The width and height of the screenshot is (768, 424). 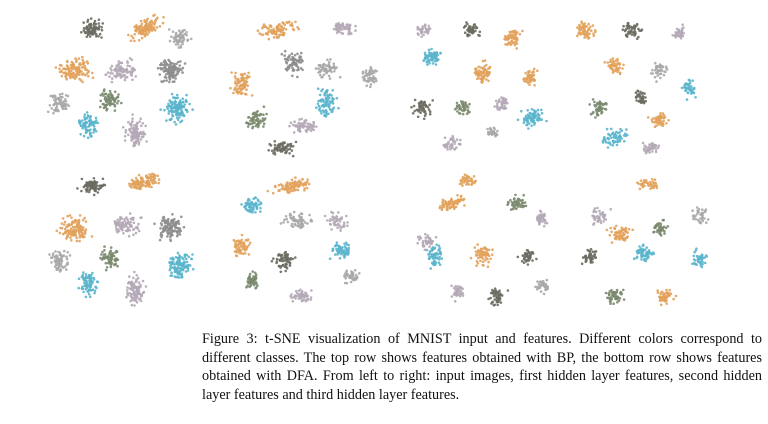 I want to click on tsne-bp-hidden2, so click(x=487, y=88).